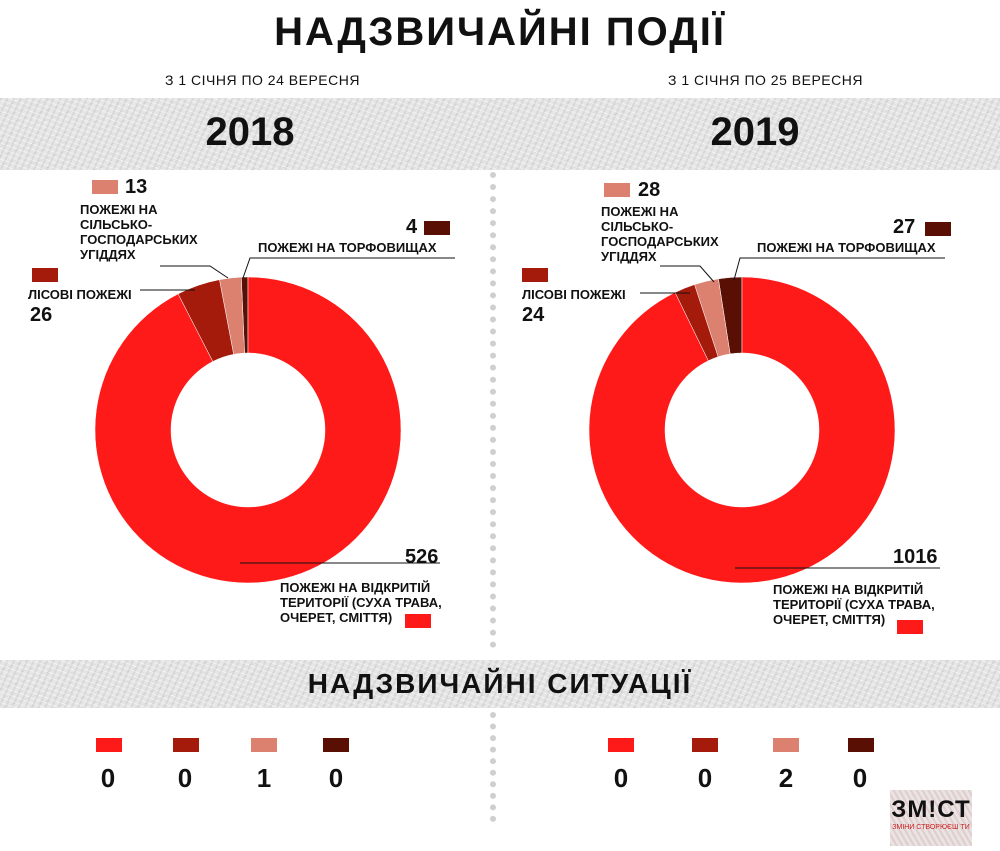 The height and width of the screenshot is (851, 1000). What do you see at coordinates (264, 745) in the screenshot?
I see `situation-swatch-agri-2018` at bounding box center [264, 745].